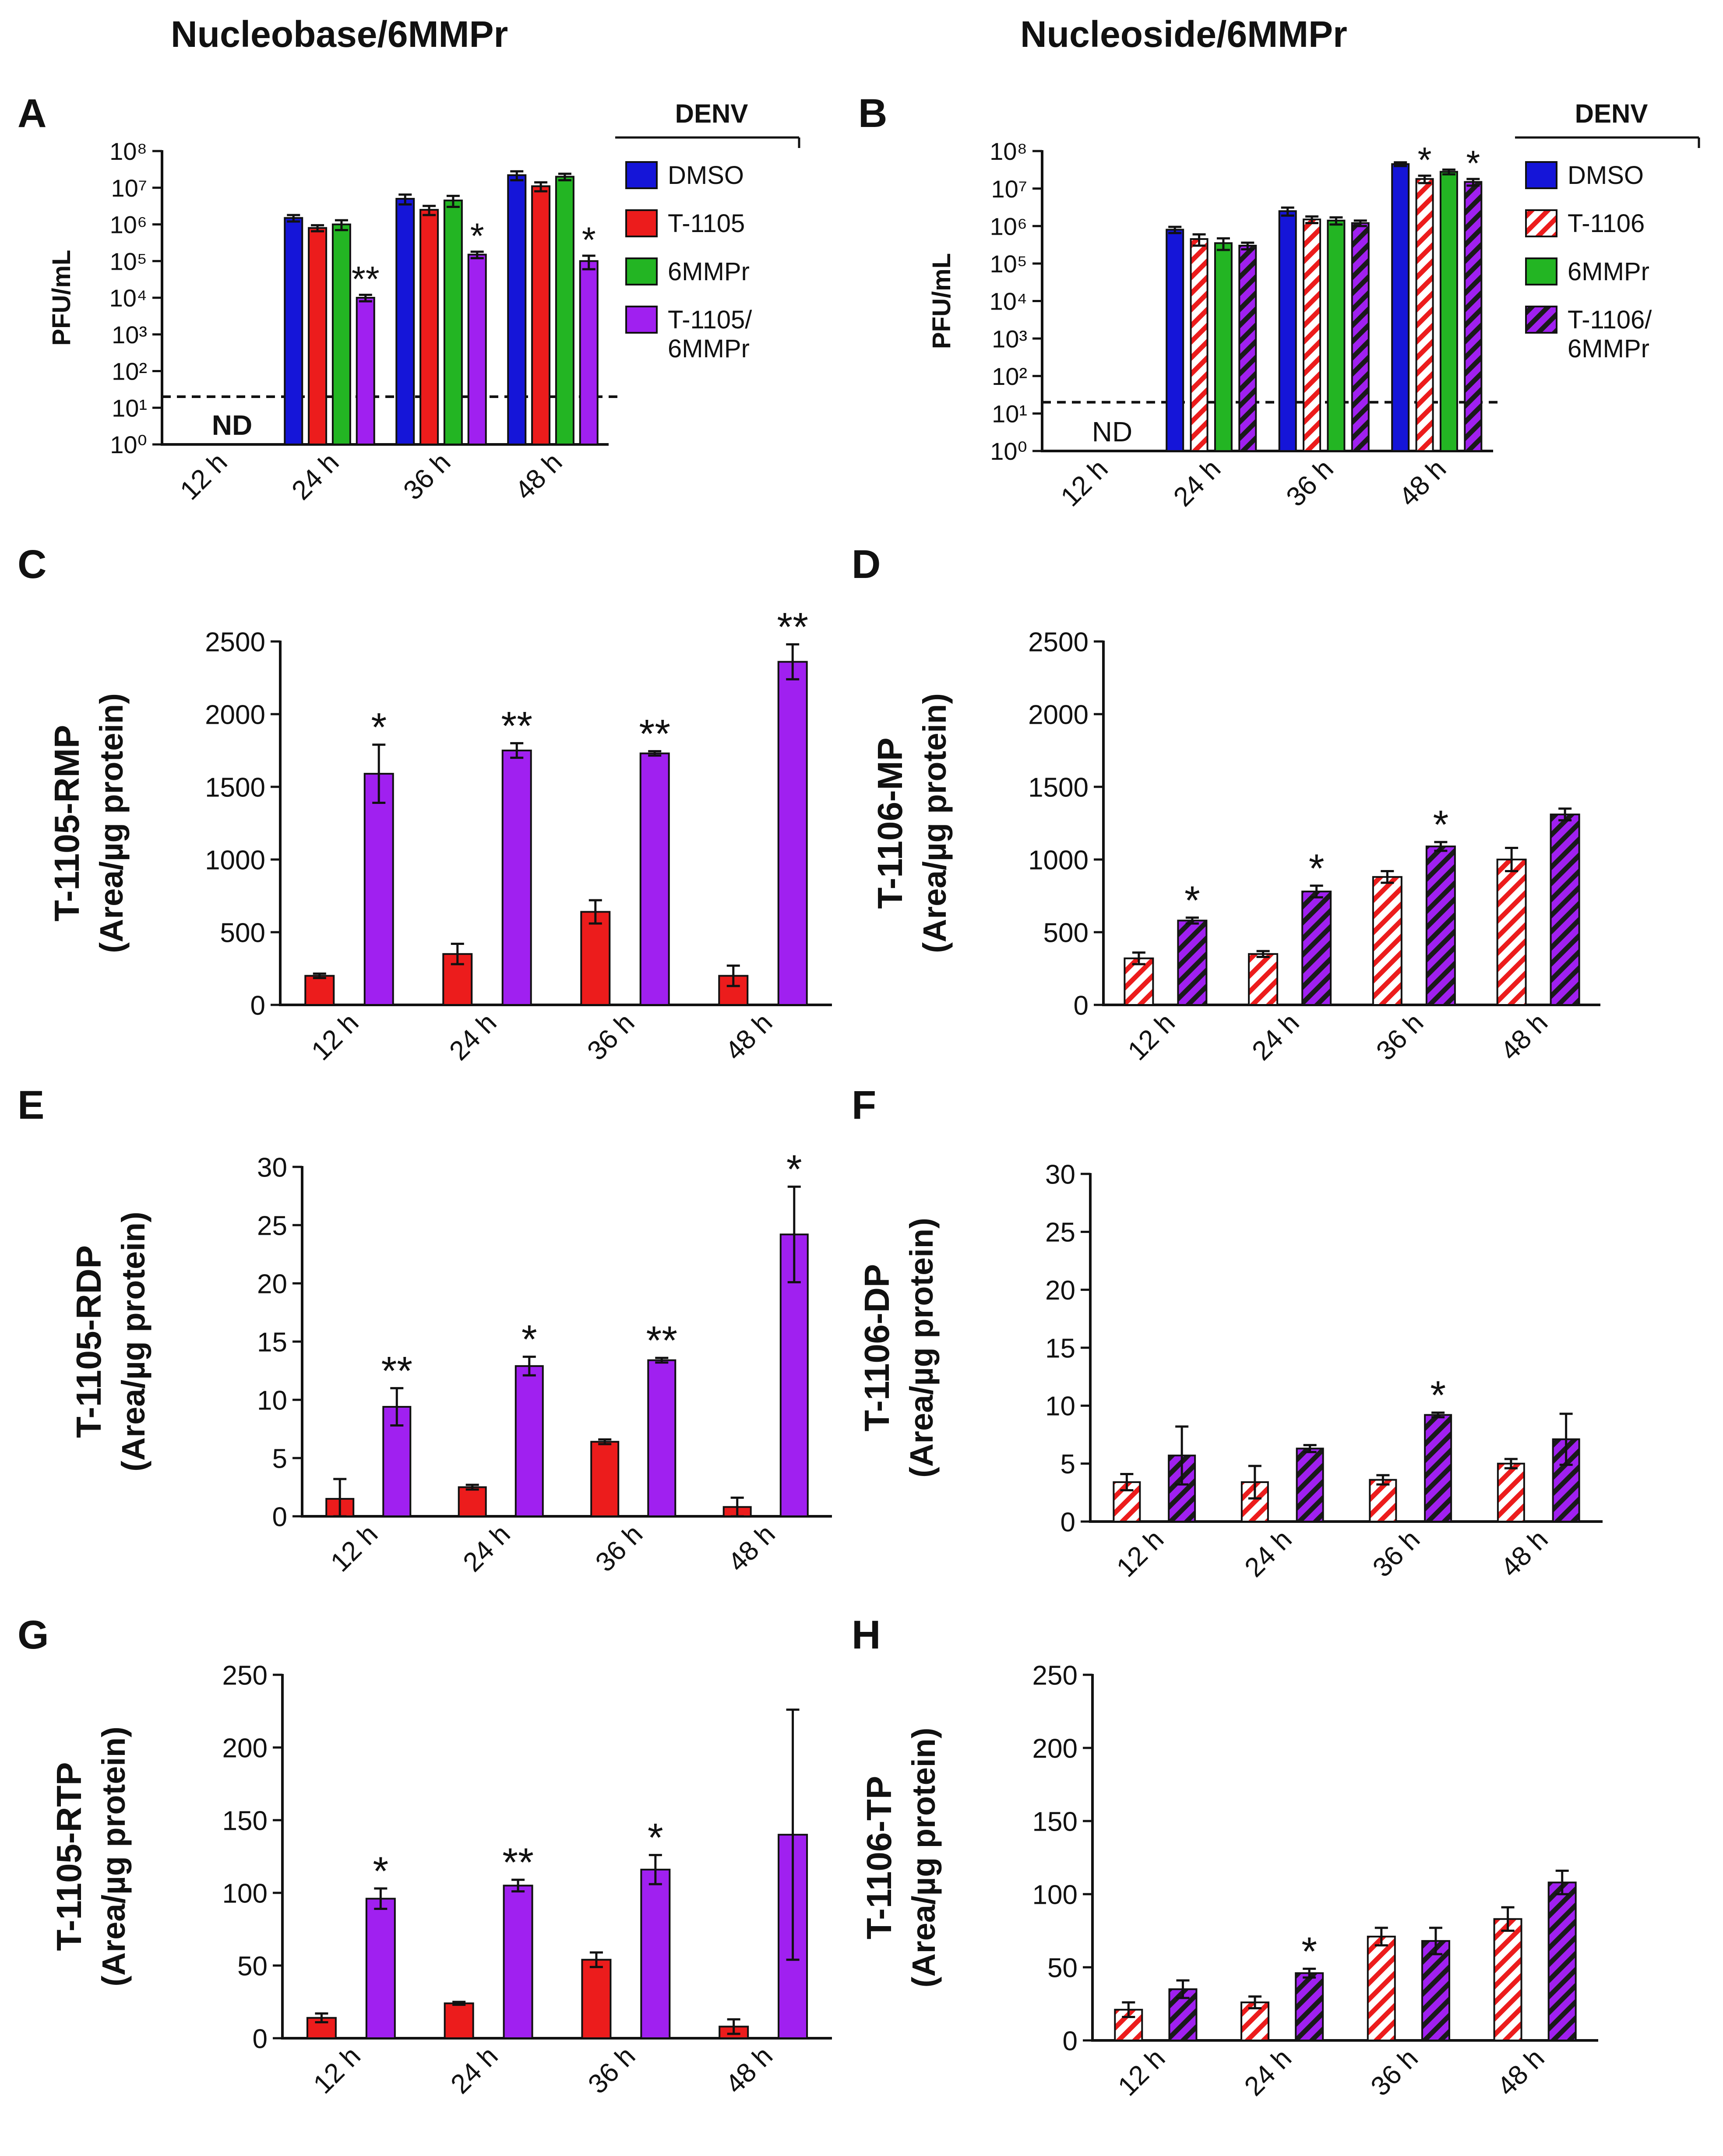 This screenshot has height=2156, width=1723. What do you see at coordinates (67, 823) in the screenshot?
I see `y-axis-label-C: T-1105-RMP` at bounding box center [67, 823].